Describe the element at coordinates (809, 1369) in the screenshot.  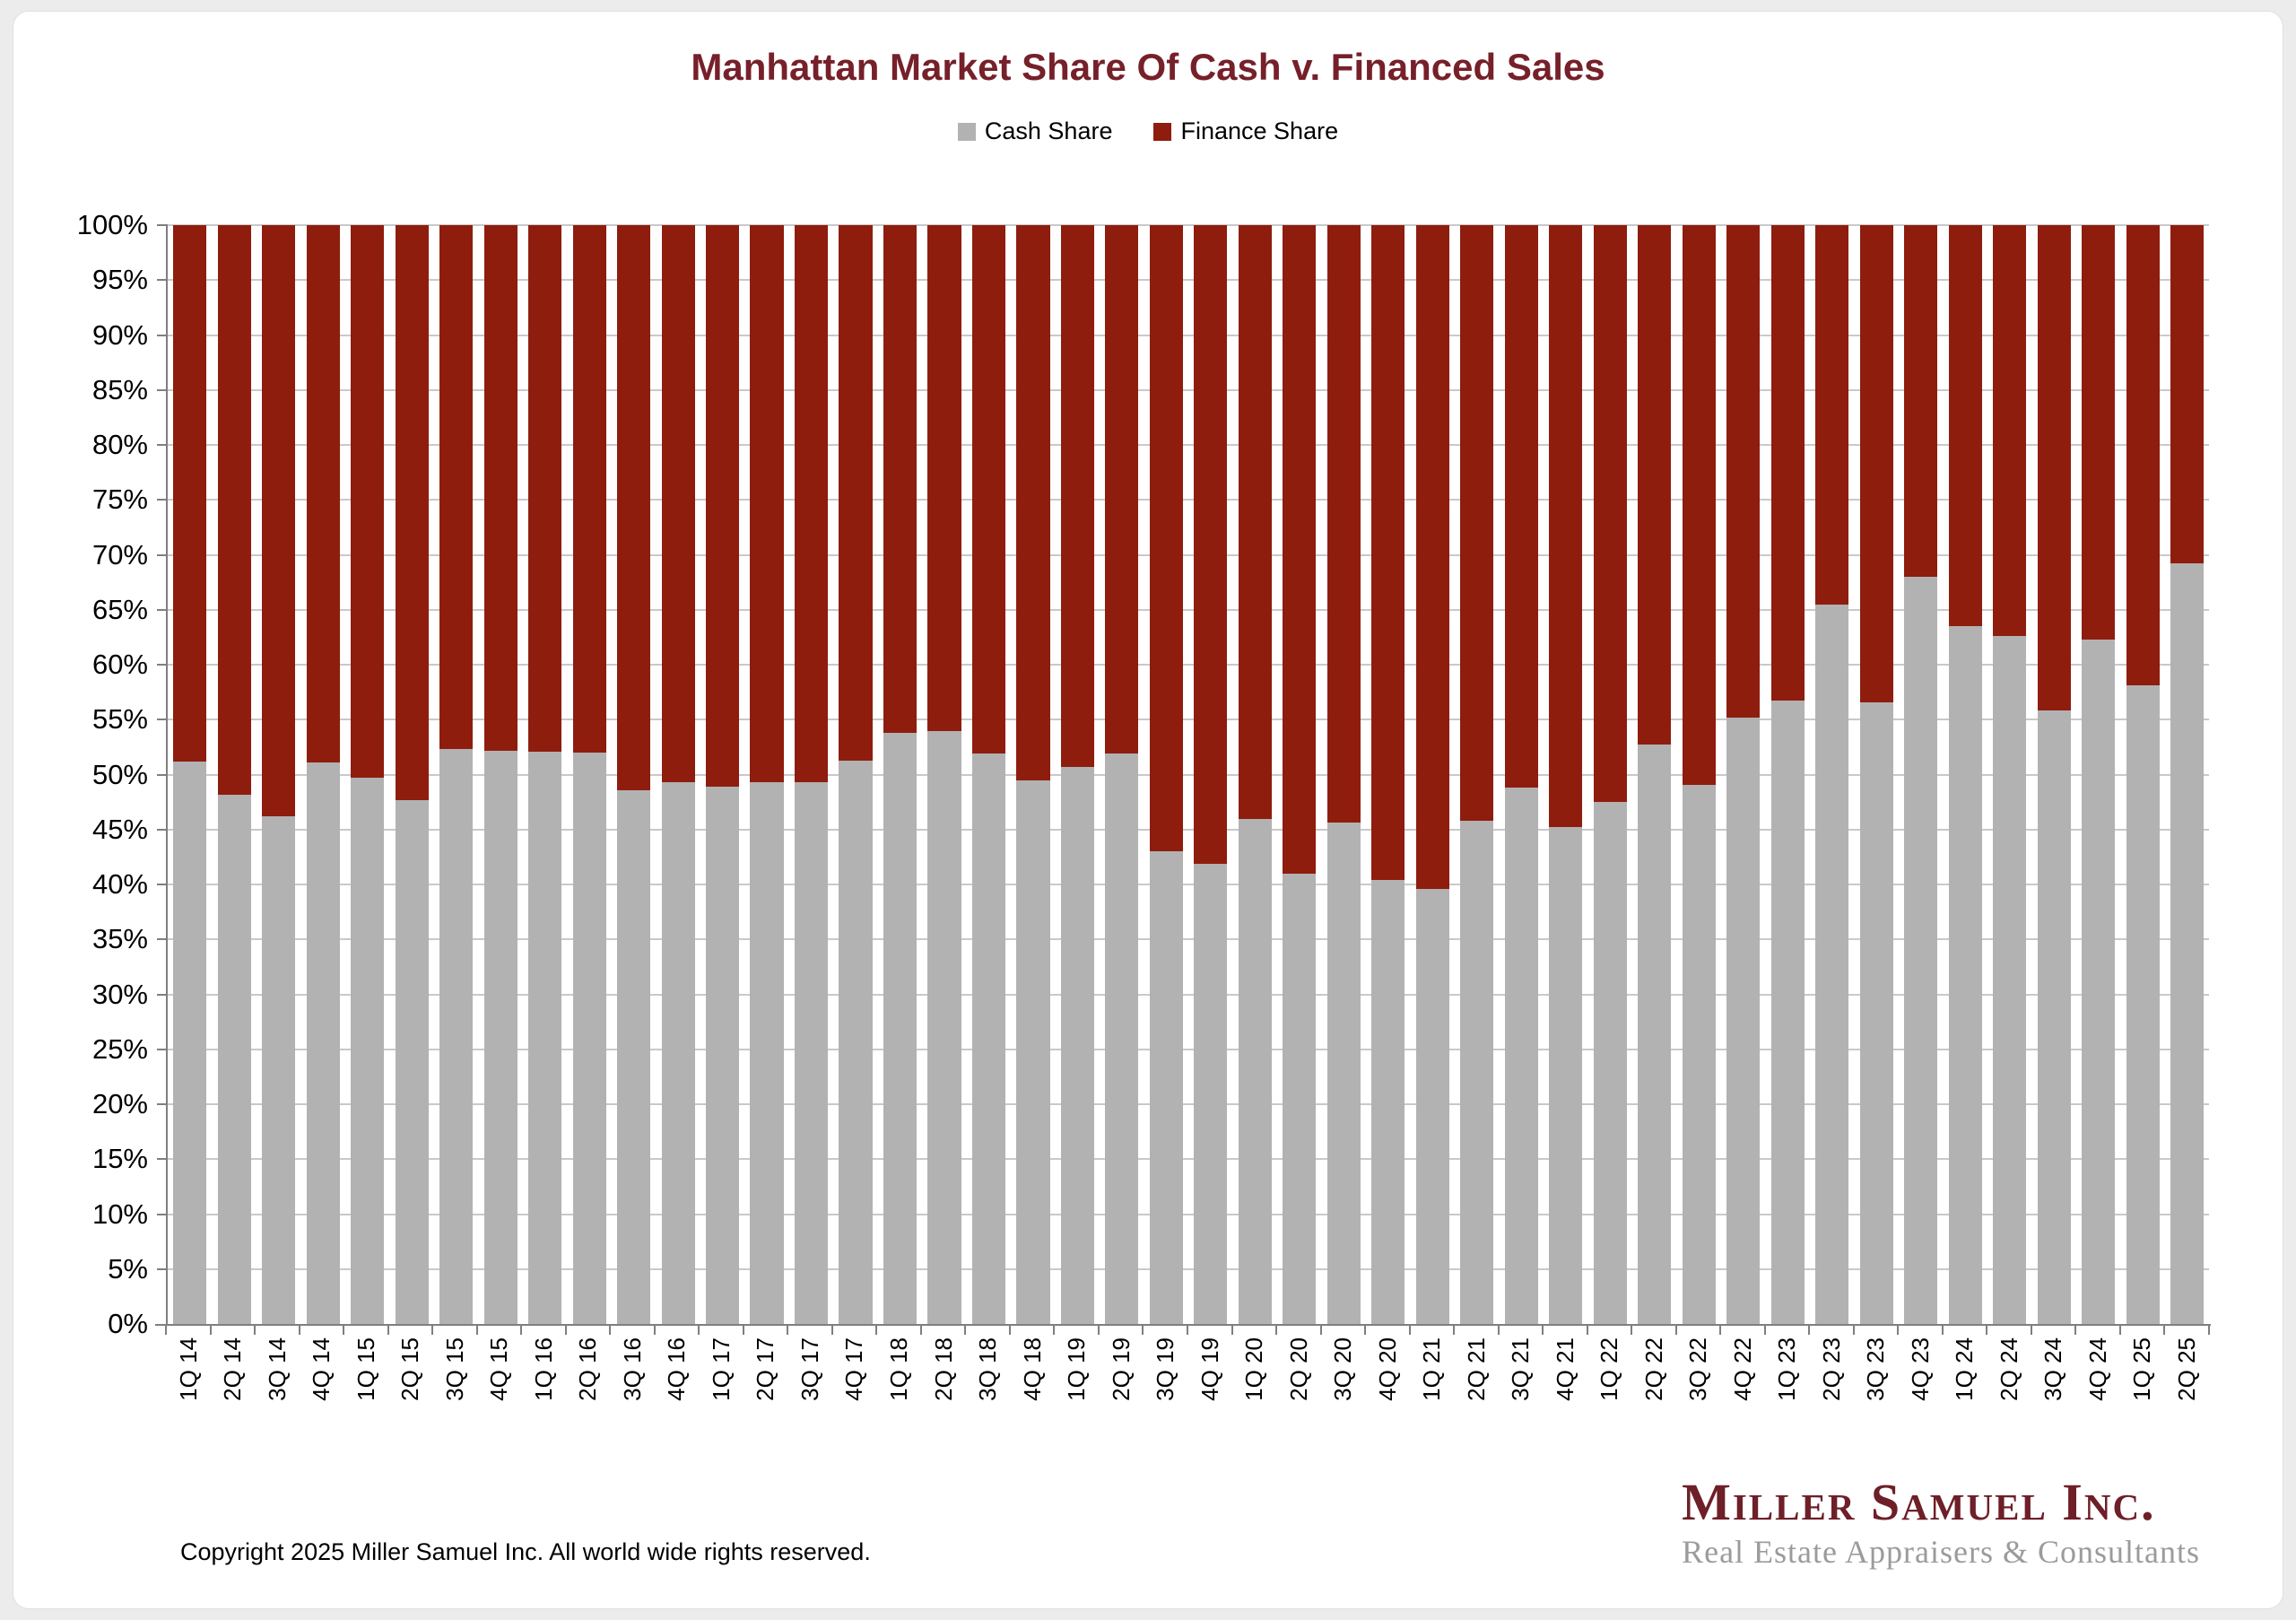
I see `x-axis-label-3Q-17: 3Q 17` at that location.